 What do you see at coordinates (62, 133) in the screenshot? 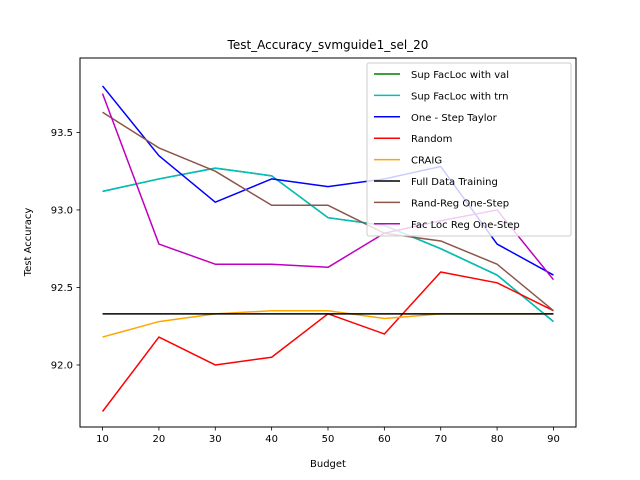
I see `y-tick-label: 93.5` at bounding box center [62, 133].